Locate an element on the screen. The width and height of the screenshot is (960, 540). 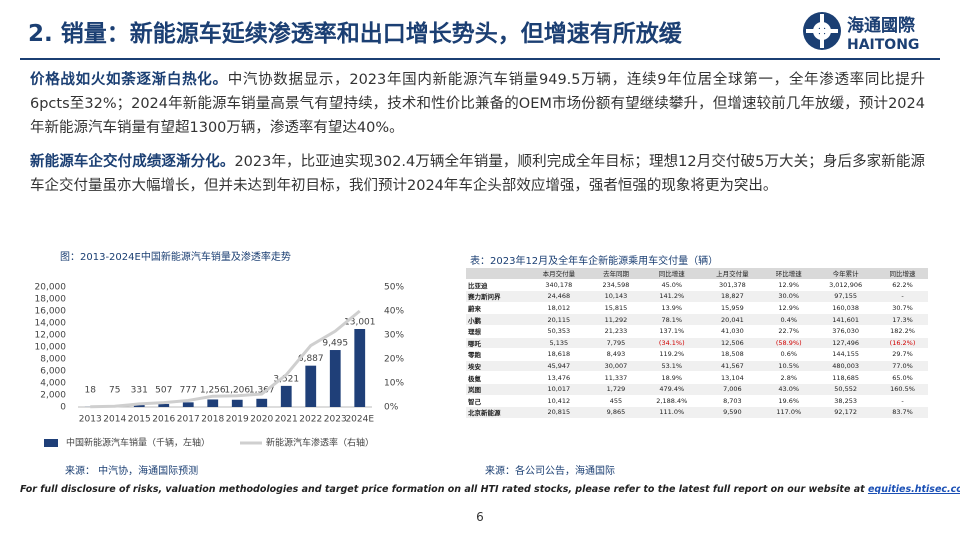
y2-tick-label: 50% is located at coordinates (394, 288).